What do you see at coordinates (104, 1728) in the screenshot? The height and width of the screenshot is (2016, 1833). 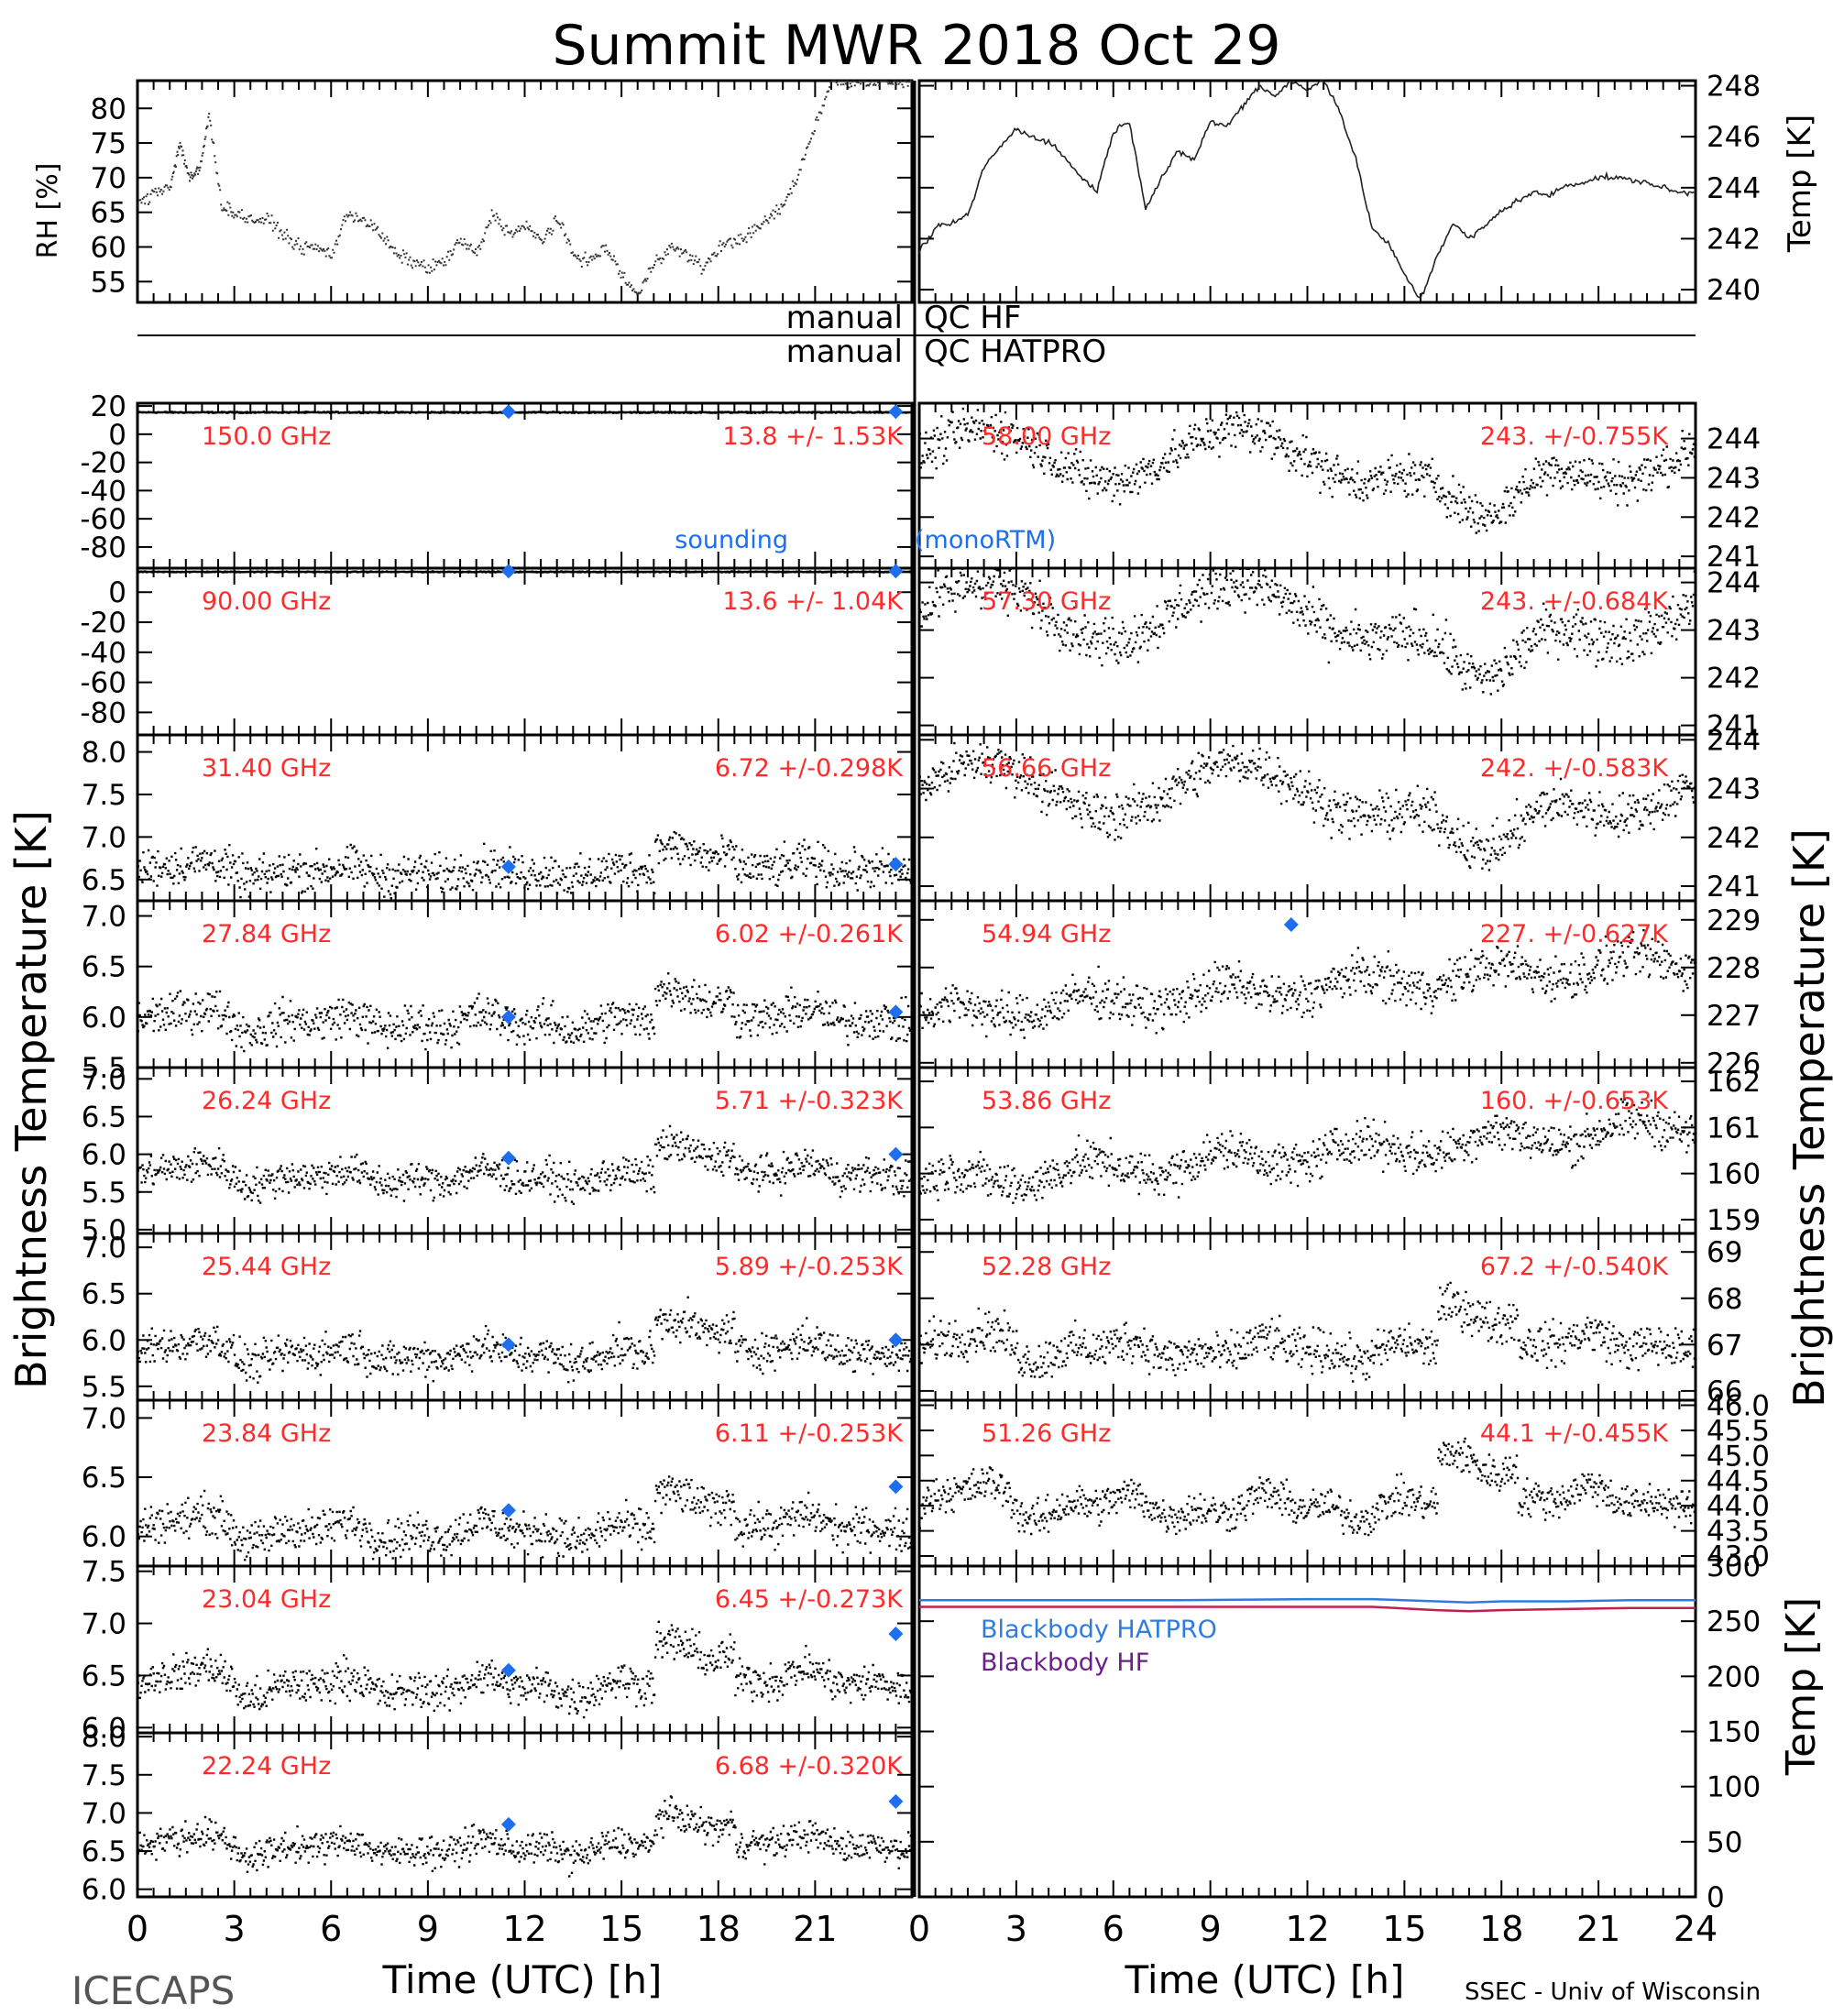 I see `y-tick-label-23.04: 6.0` at bounding box center [104, 1728].